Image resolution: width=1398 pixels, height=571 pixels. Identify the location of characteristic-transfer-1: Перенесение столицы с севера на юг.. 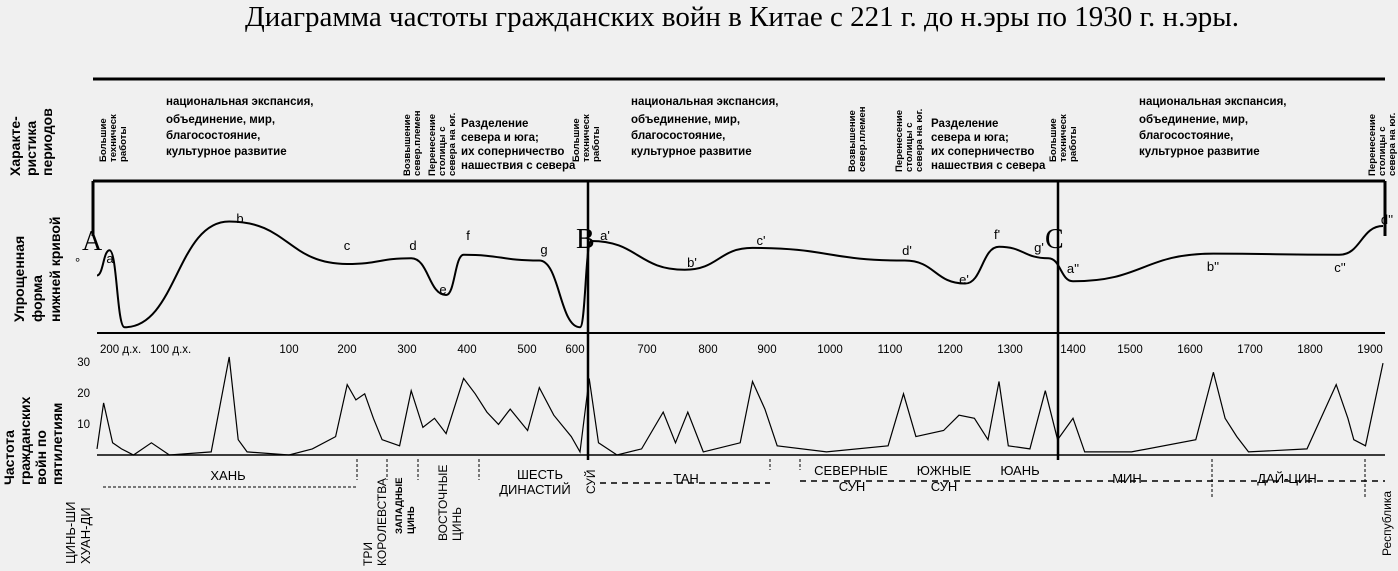
(442, 144).